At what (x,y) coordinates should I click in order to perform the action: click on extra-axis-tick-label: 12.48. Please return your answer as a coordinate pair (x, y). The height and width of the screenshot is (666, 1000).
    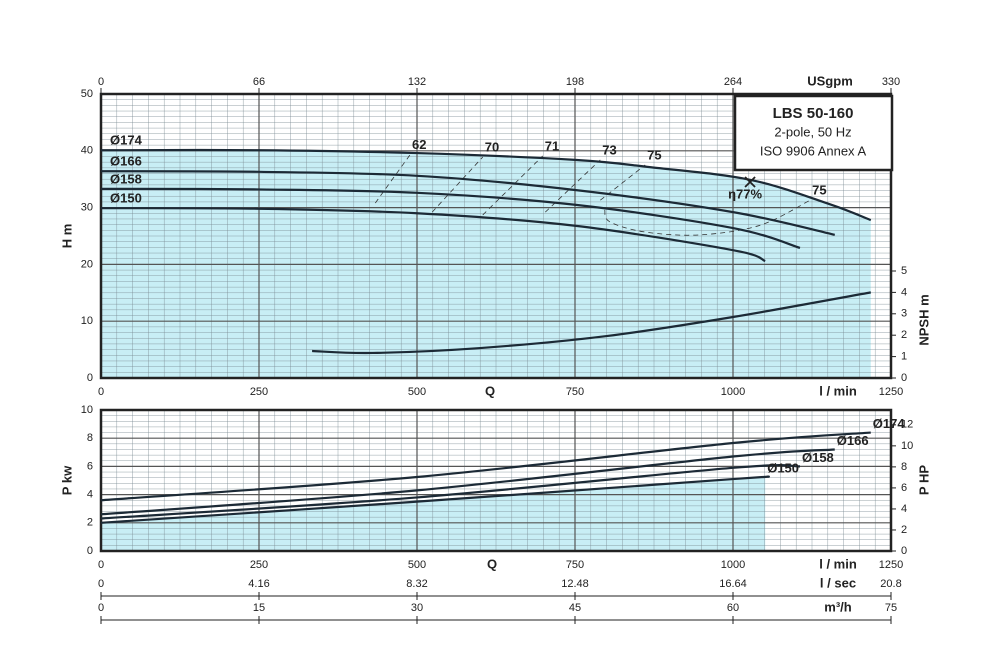
    Looking at the image, I should click on (575, 584).